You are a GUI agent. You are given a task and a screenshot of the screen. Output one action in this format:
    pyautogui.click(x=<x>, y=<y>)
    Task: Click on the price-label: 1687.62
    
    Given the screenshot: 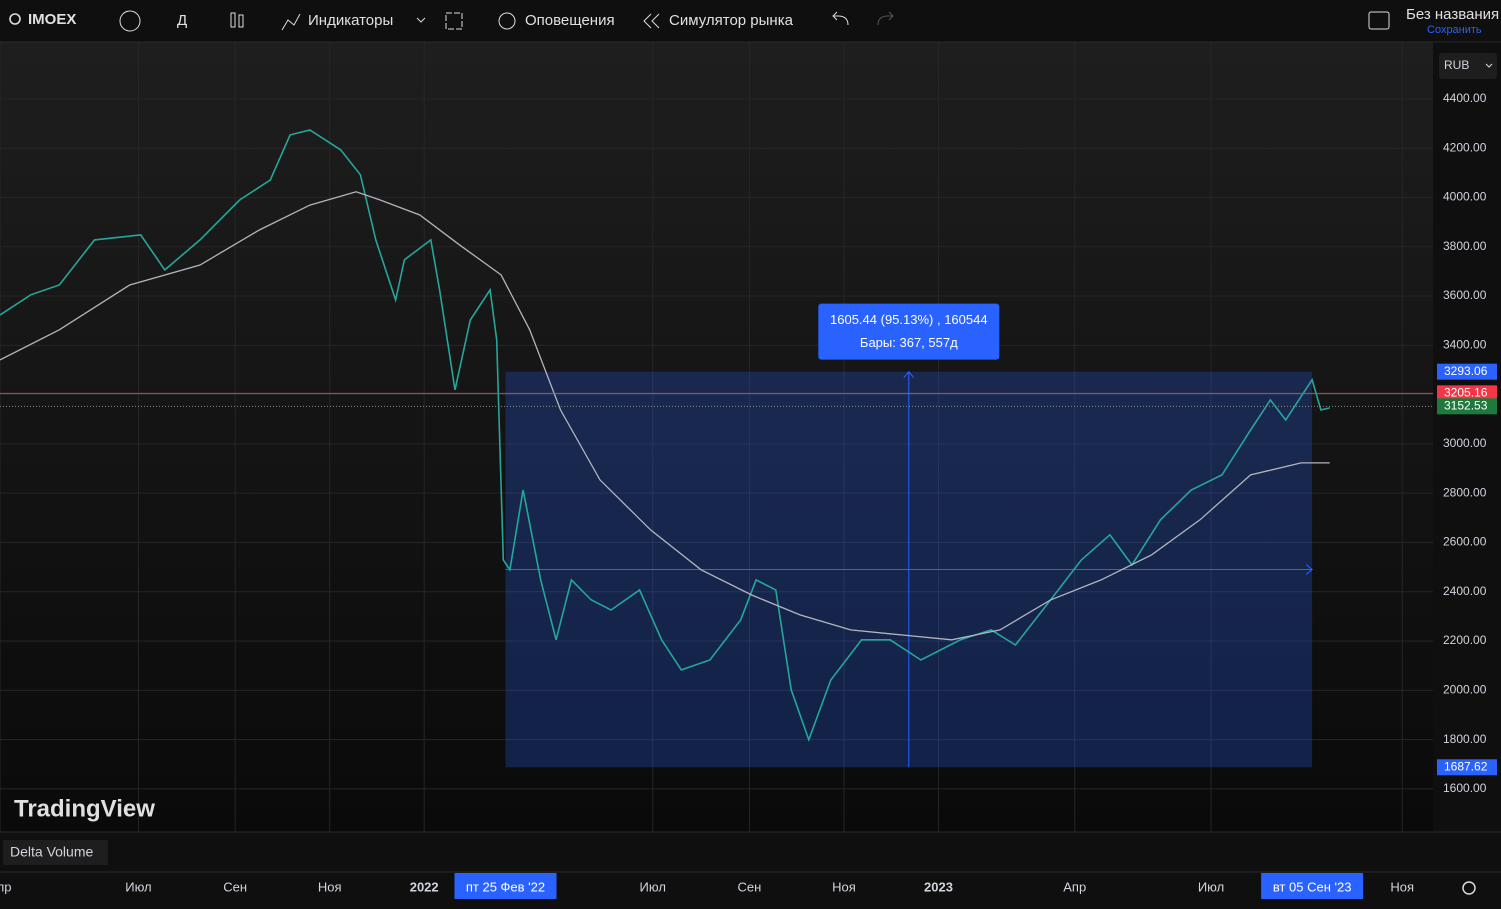 What is the action you would take?
    pyautogui.click(x=1466, y=766)
    